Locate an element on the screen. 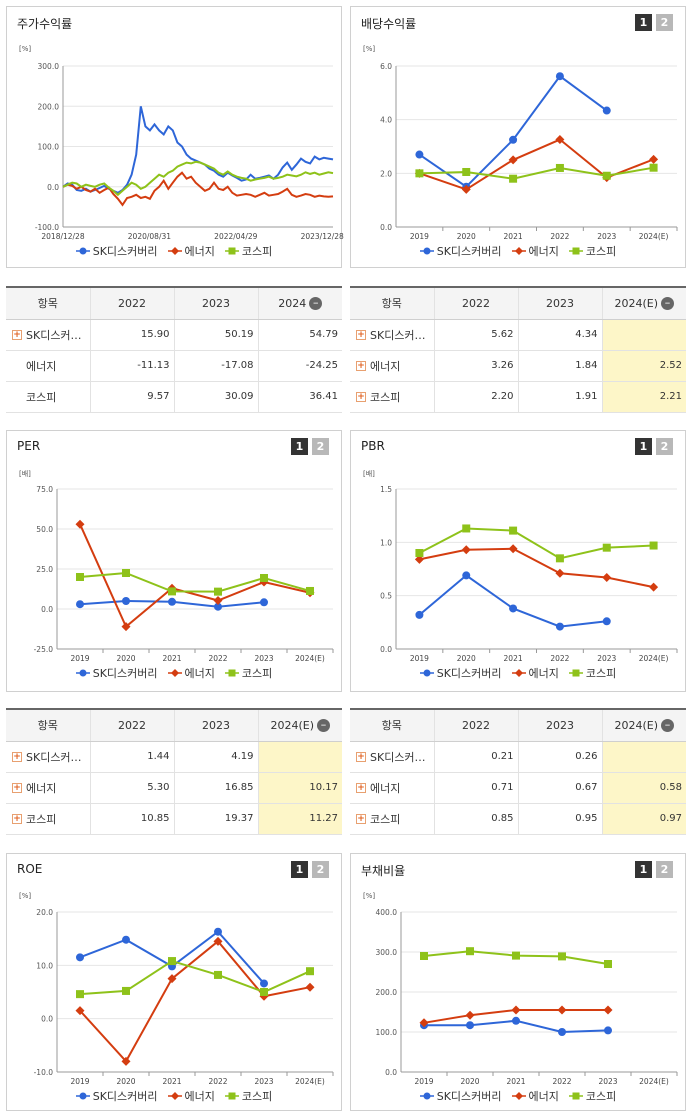  table-cell: 30.09 is located at coordinates (215, 397).